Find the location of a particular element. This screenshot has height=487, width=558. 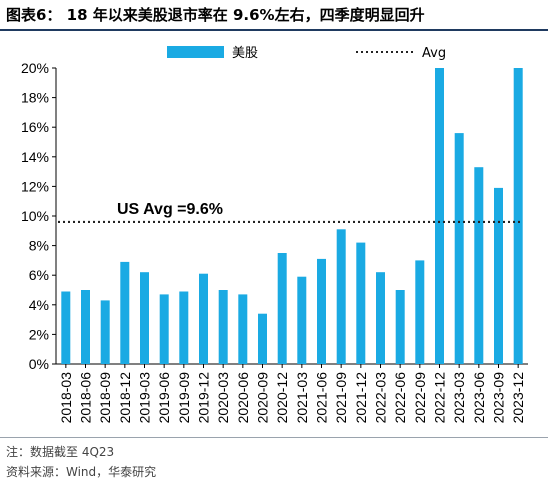

y-tick-label: 4% is located at coordinates (39, 305).